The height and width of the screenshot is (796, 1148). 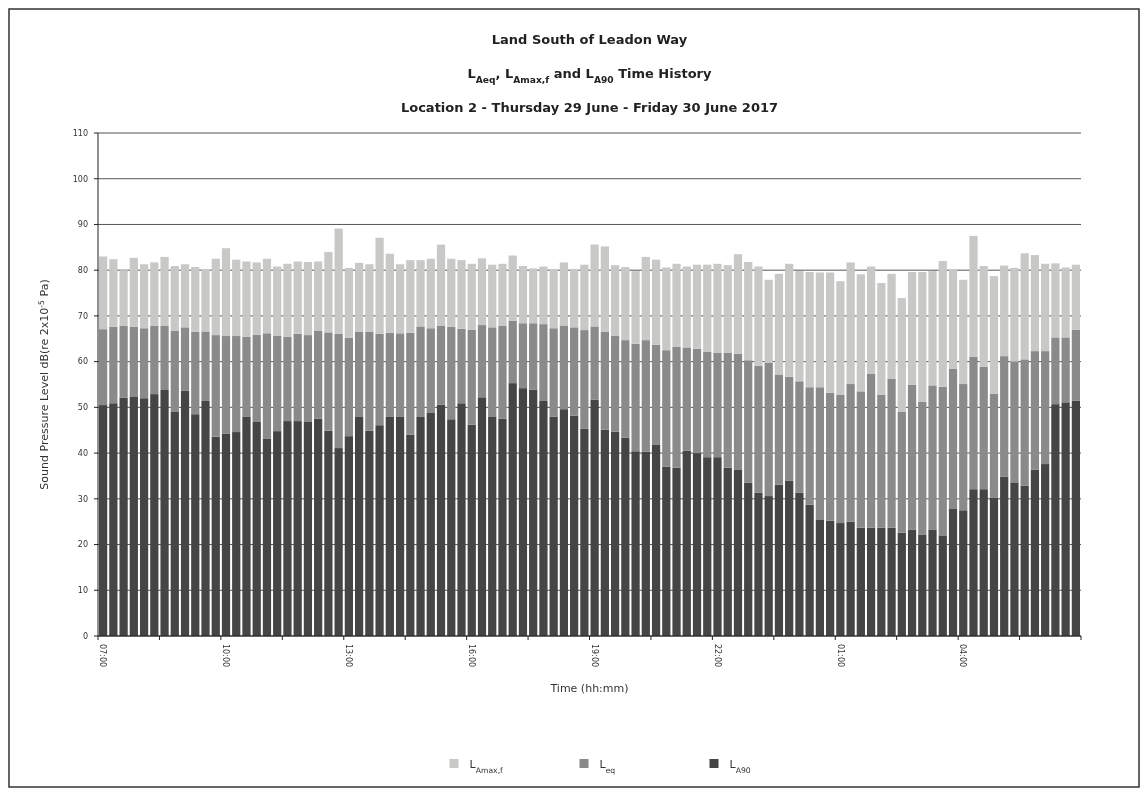 I want to click on y-tick-label: 30, so click(x=82, y=499).